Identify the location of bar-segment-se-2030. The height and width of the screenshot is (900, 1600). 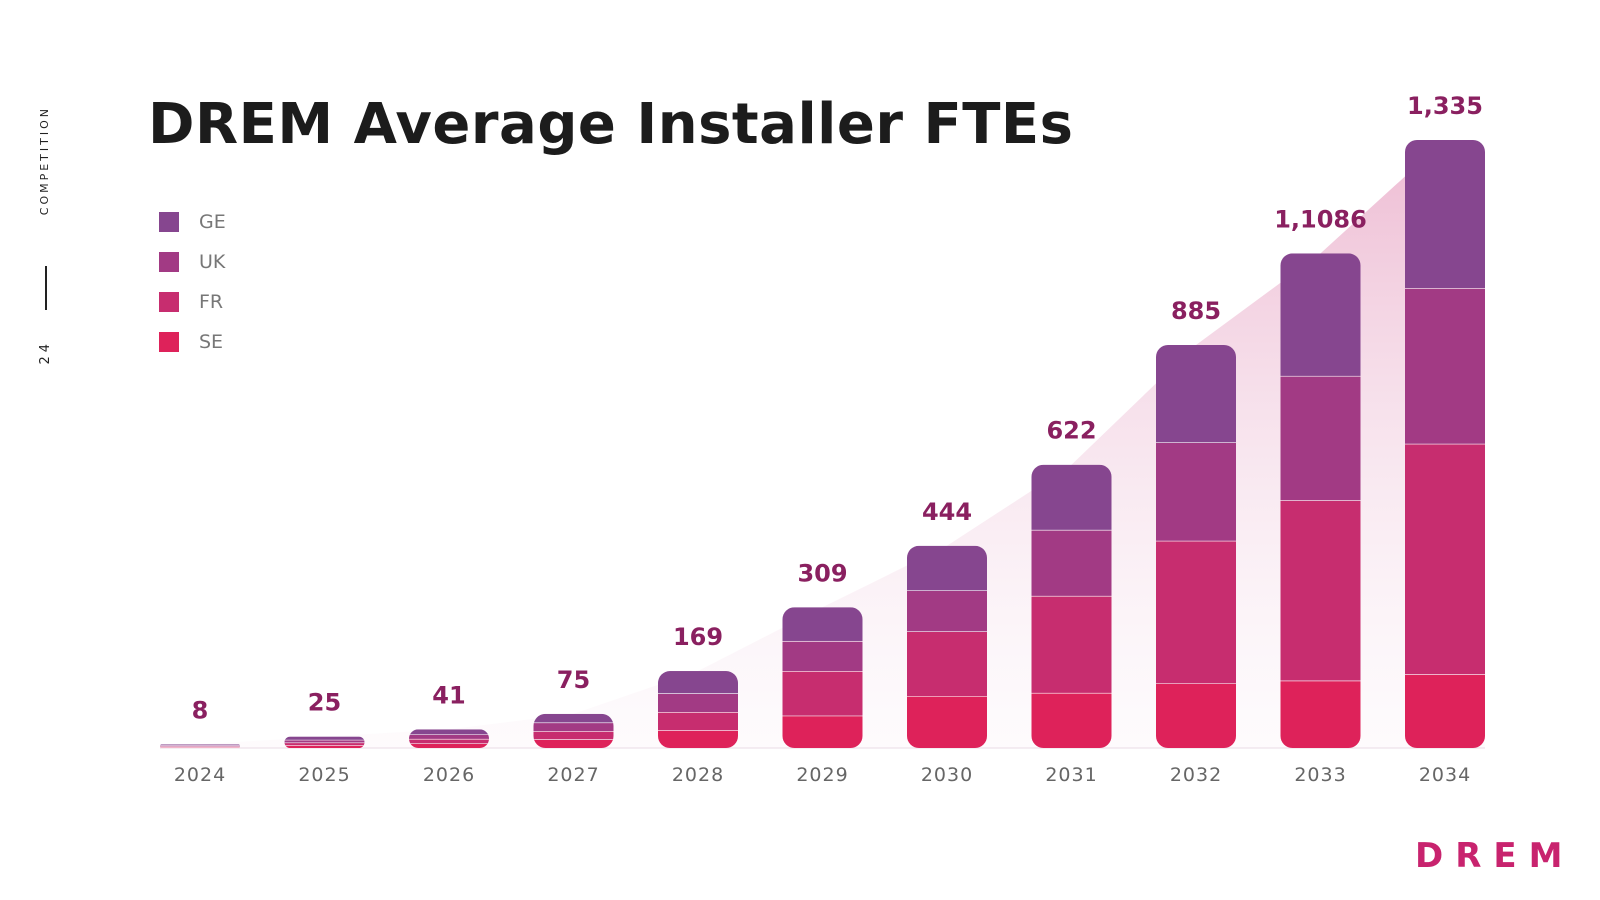
(947, 722).